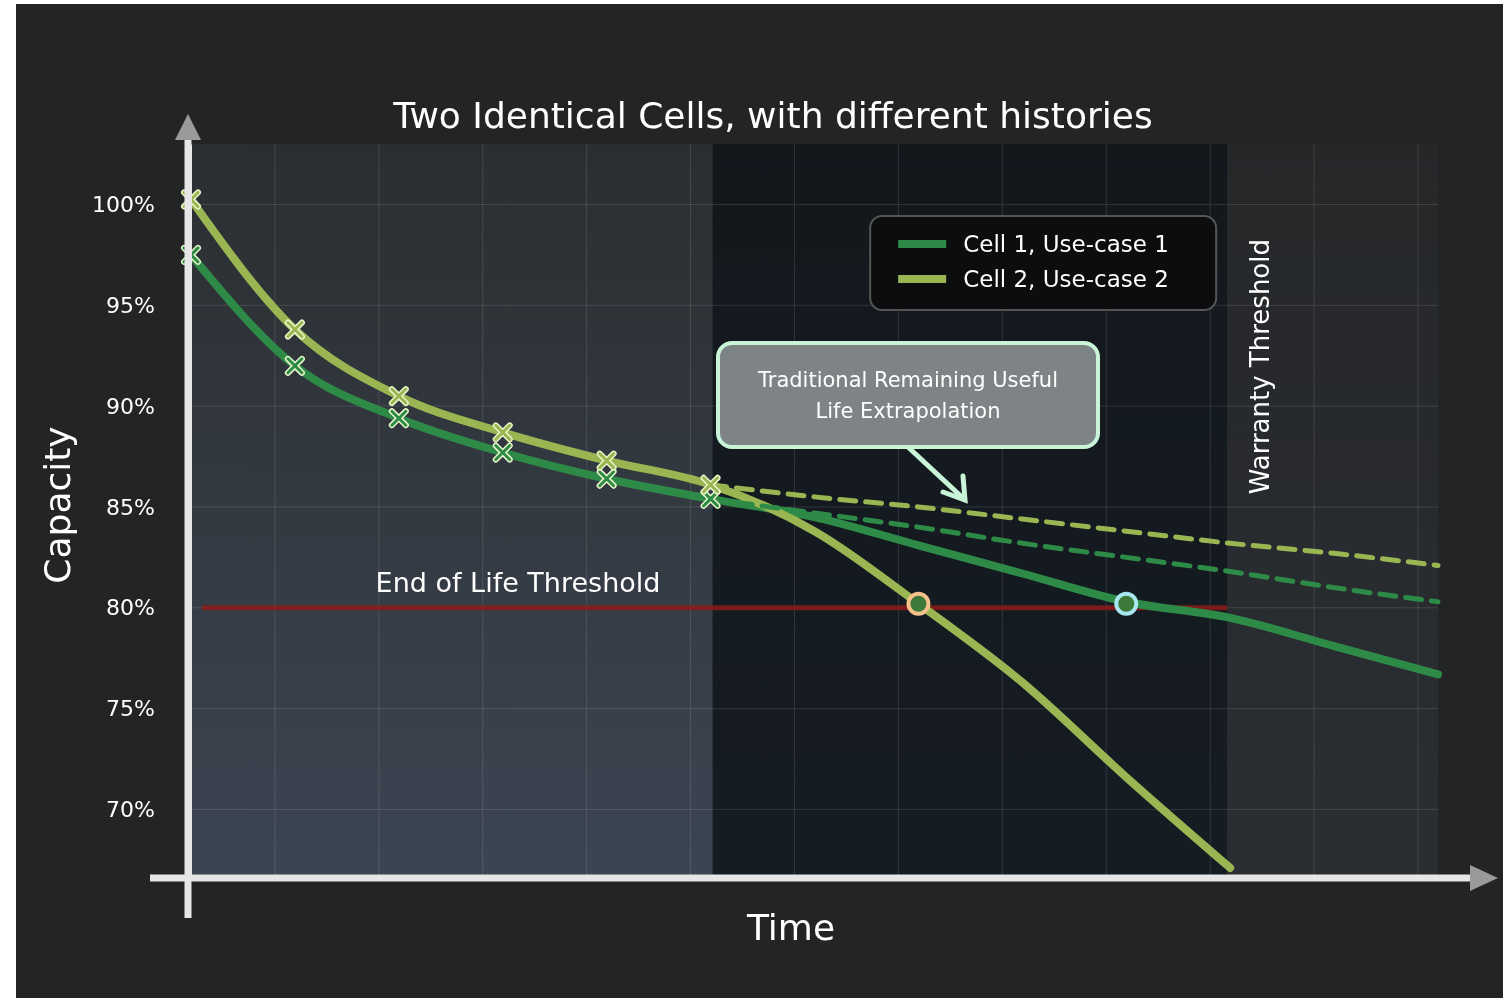  Describe the element at coordinates (907, 395) in the screenshot. I see `annotation: Traditional Remaining Useful Life Extrapolation` at that location.